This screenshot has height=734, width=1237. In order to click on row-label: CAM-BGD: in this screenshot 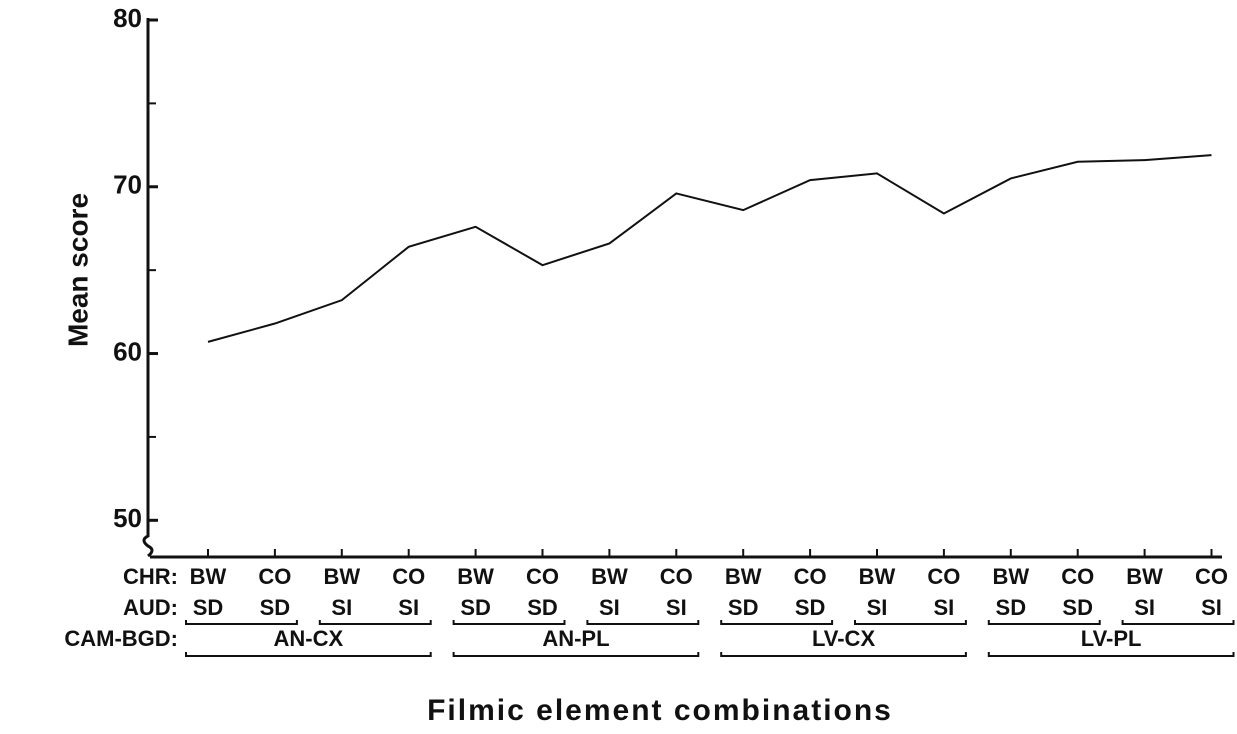, I will do `click(121, 638)`.